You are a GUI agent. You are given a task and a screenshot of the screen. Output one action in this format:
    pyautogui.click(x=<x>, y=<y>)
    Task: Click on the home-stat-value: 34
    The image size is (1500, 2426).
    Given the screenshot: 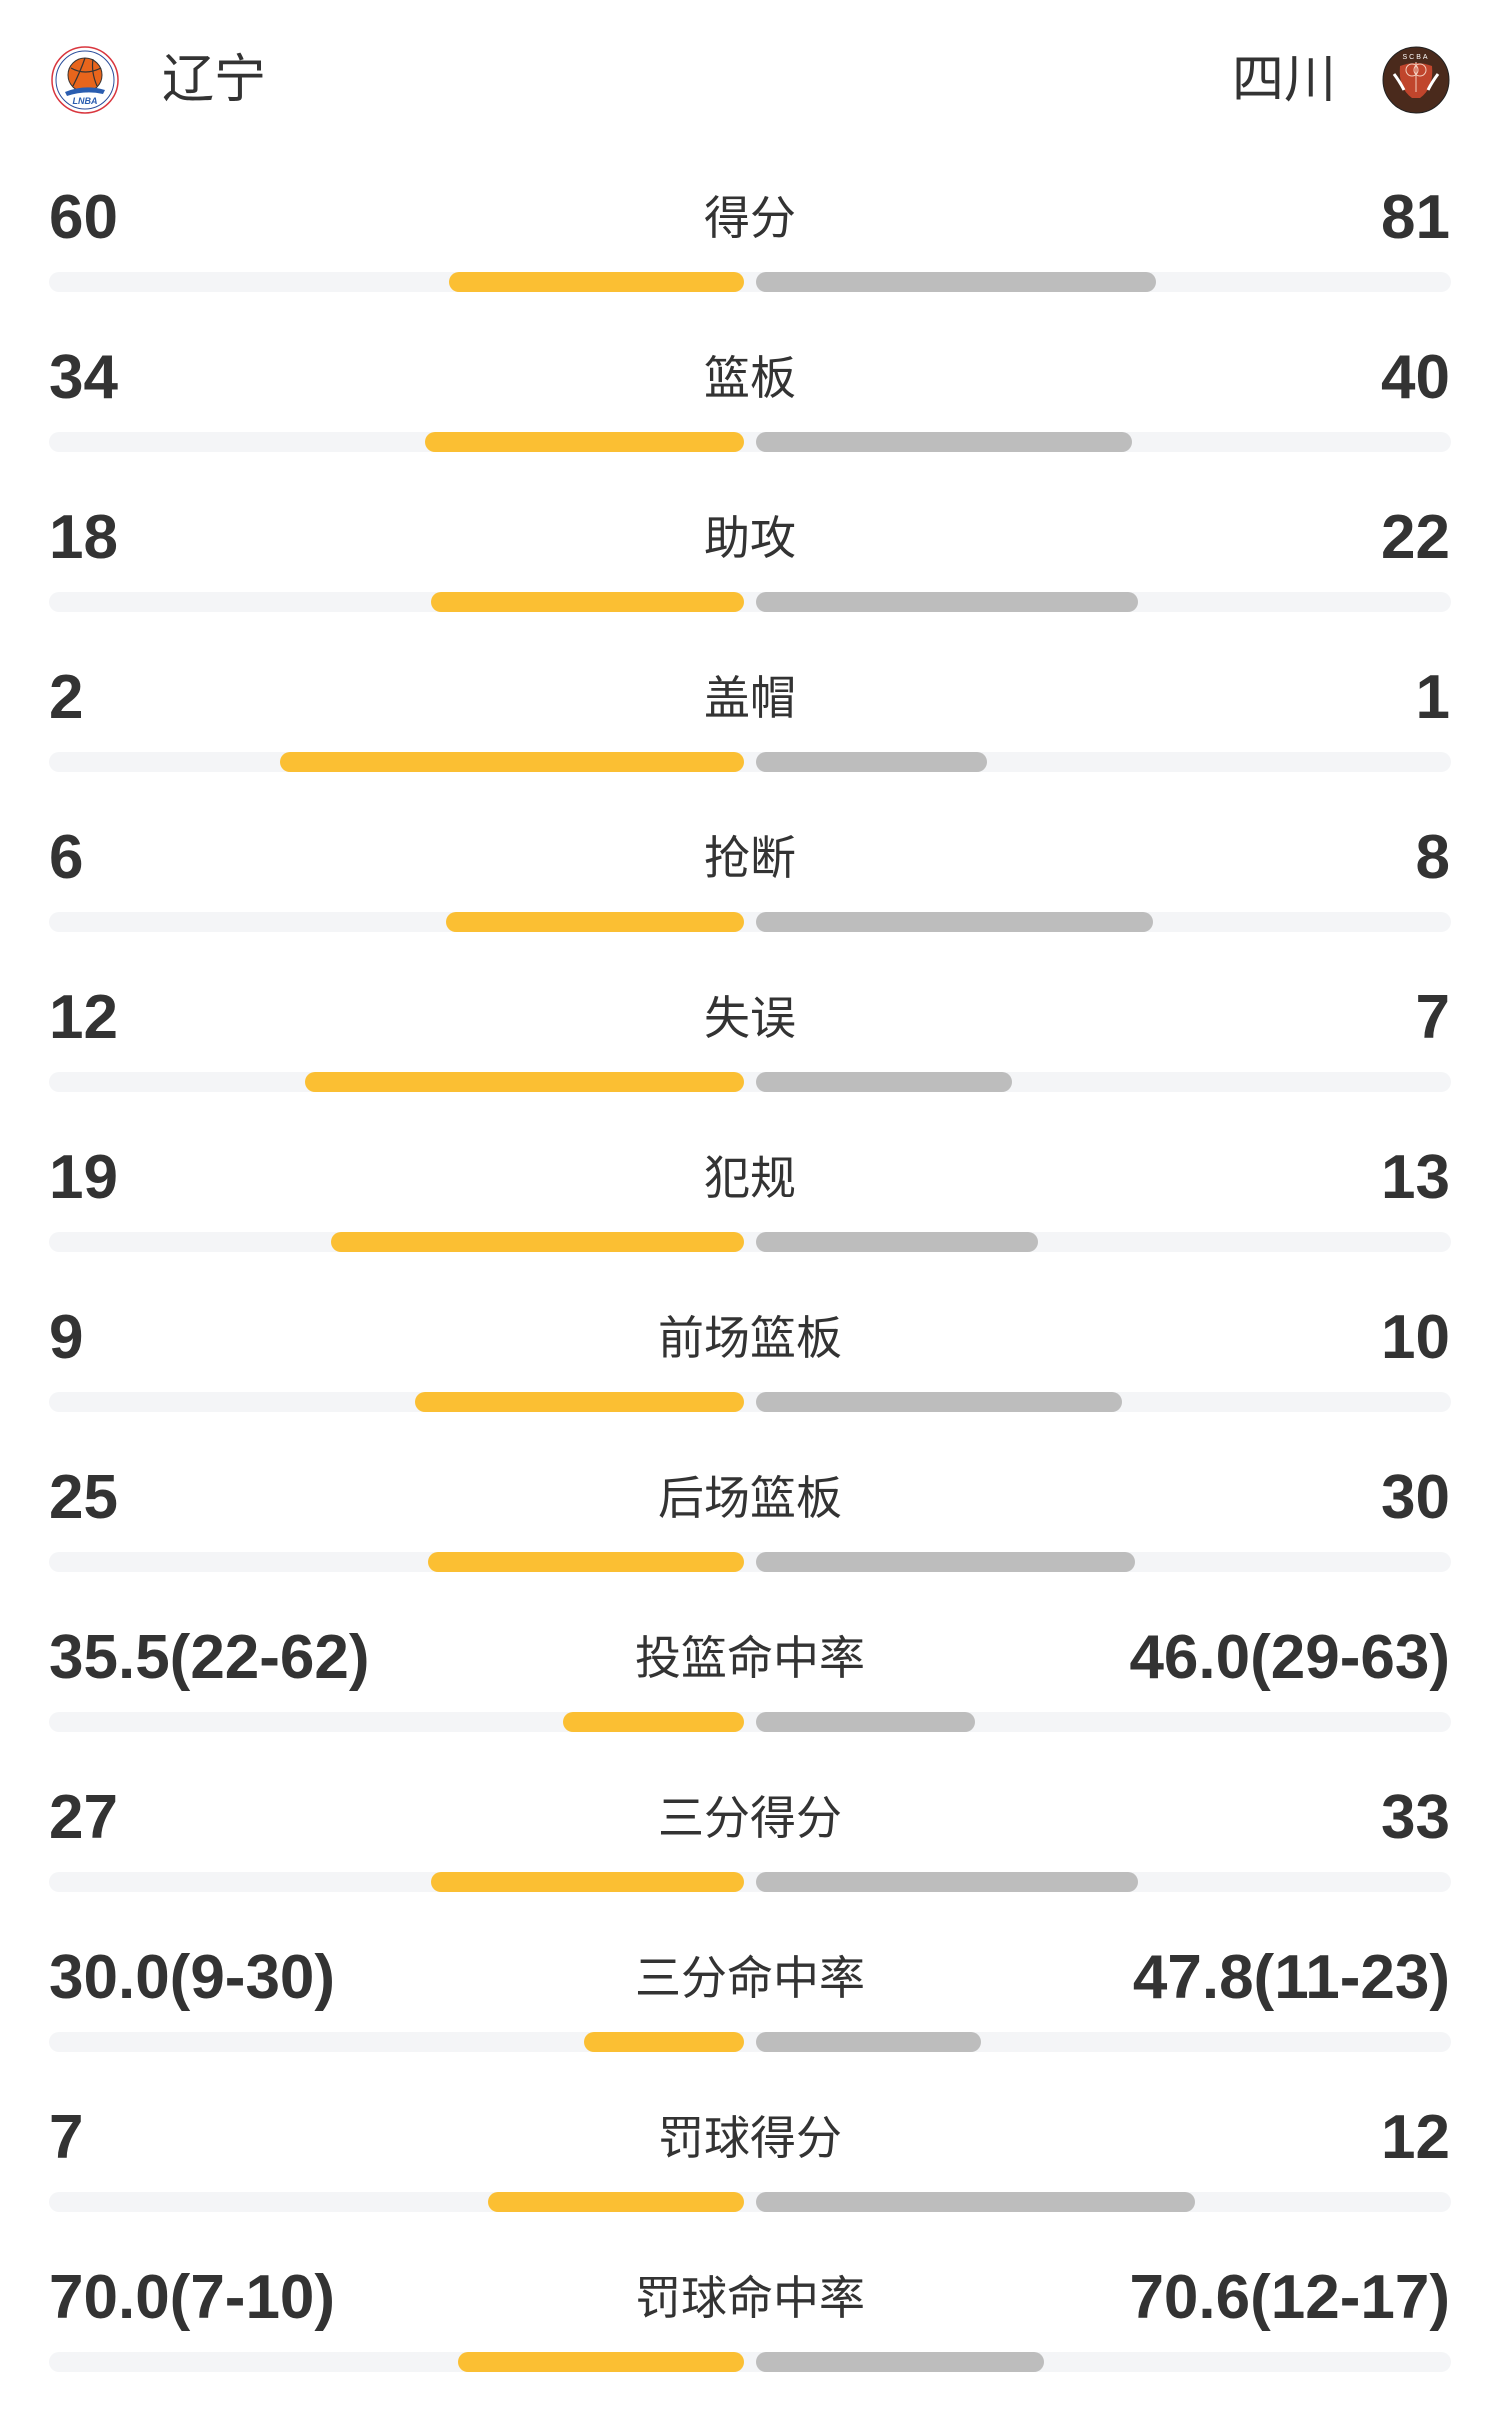 What is the action you would take?
    pyautogui.click(x=83, y=377)
    